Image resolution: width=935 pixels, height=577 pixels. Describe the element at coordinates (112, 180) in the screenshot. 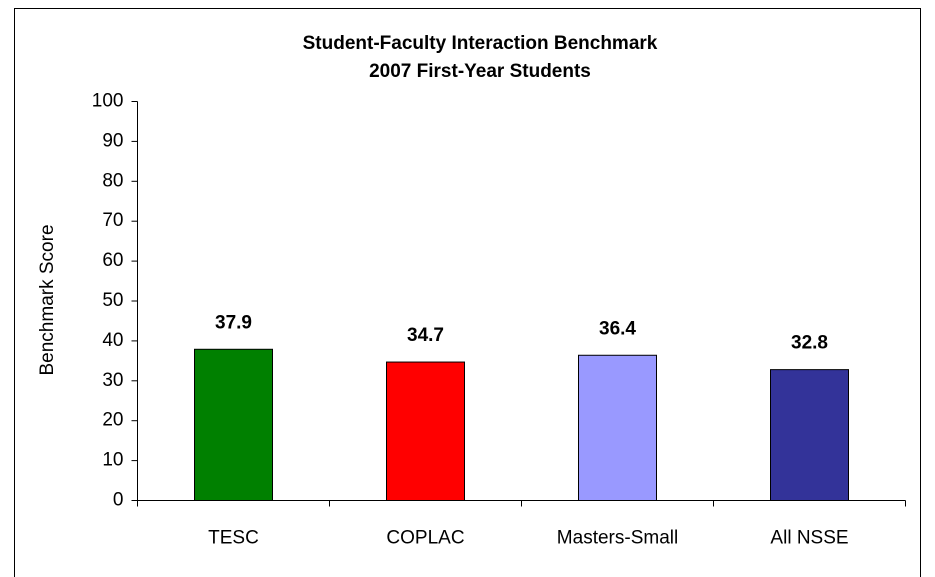

I see `y-tick-label: 80` at that location.